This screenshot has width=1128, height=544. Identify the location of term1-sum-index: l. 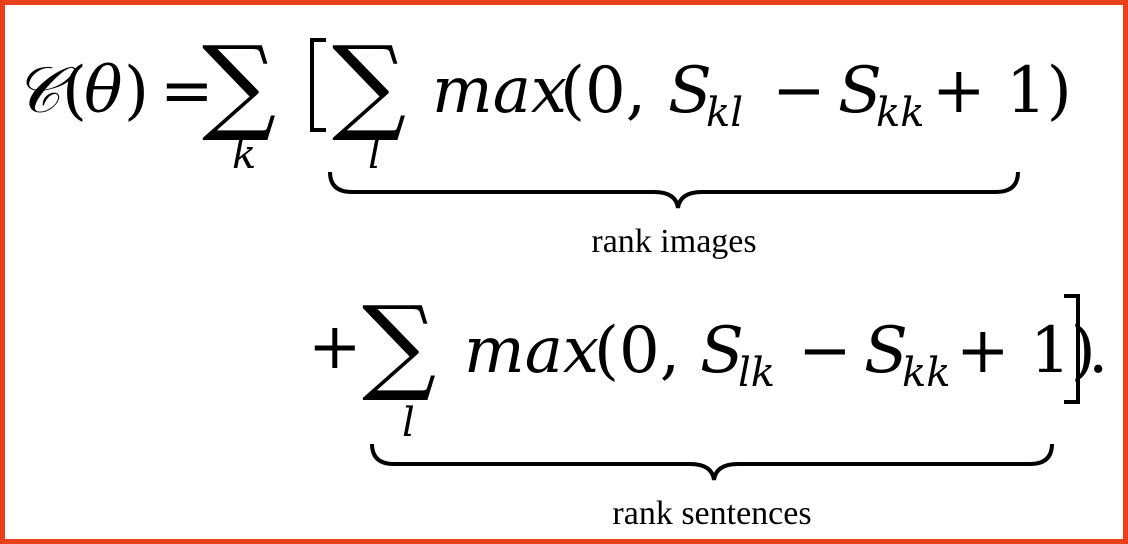
(374, 155).